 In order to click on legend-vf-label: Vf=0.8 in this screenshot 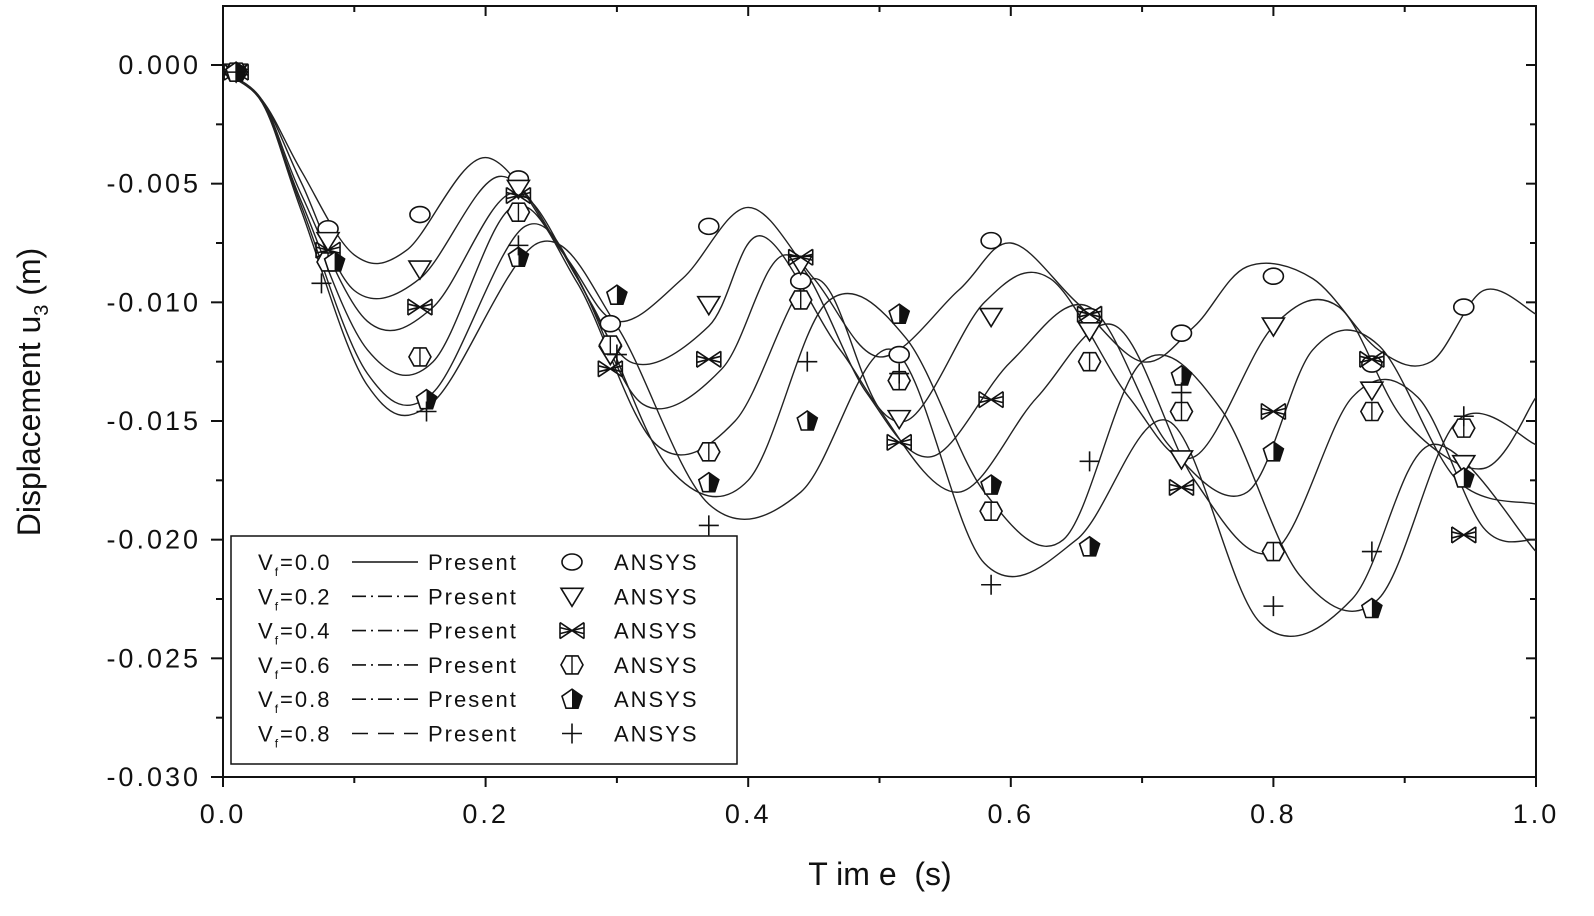, I will do `click(294, 736)`.